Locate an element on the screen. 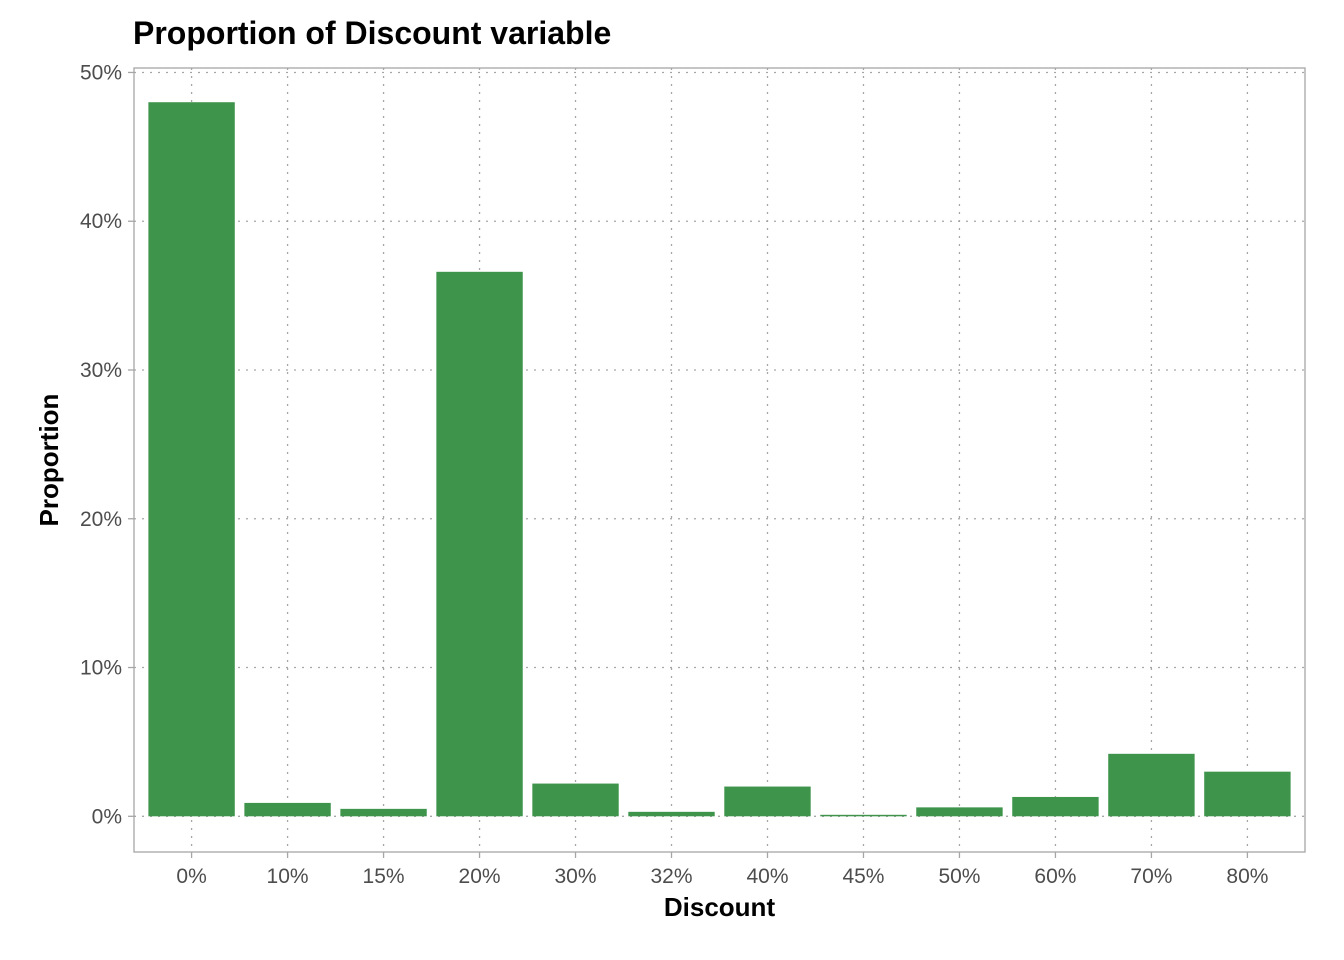 The width and height of the screenshot is (1344, 960). x-tick-label: 60% is located at coordinates (1055, 876).